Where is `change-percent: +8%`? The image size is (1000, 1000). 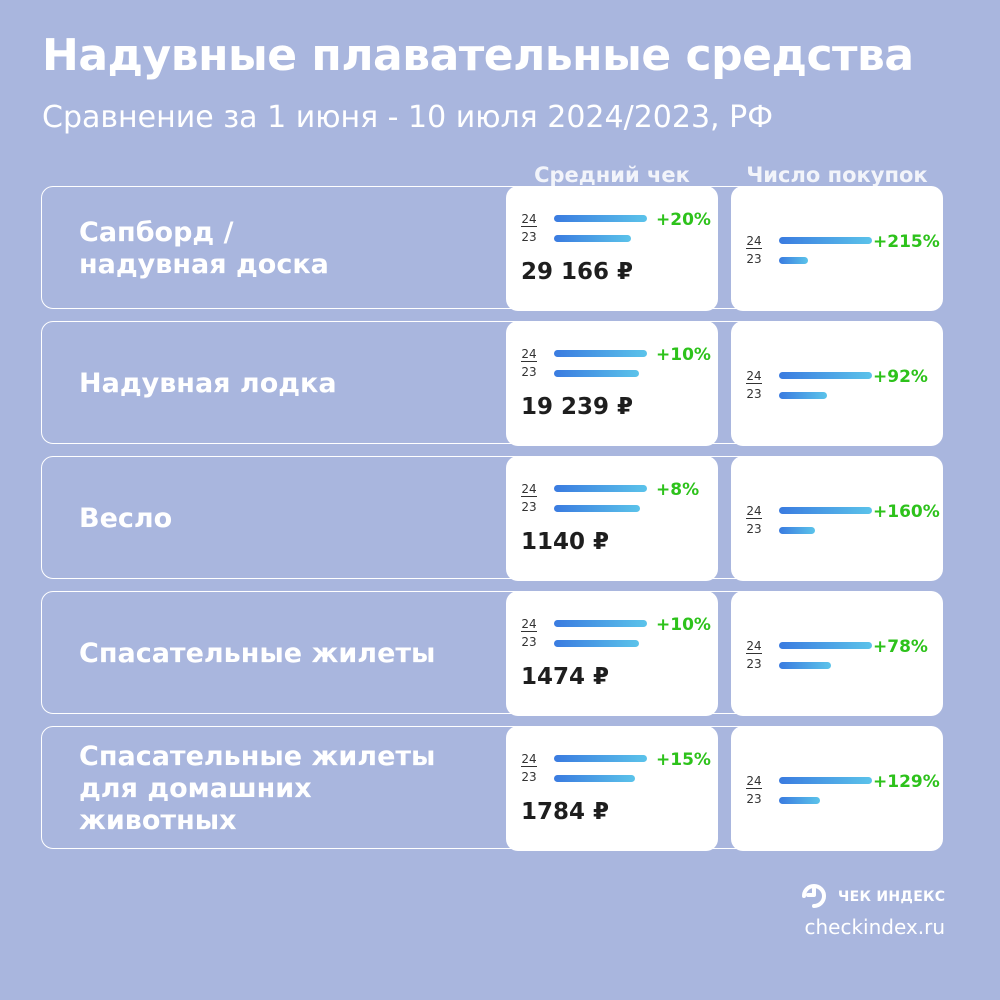
change-percent: +8% is located at coordinates (678, 490).